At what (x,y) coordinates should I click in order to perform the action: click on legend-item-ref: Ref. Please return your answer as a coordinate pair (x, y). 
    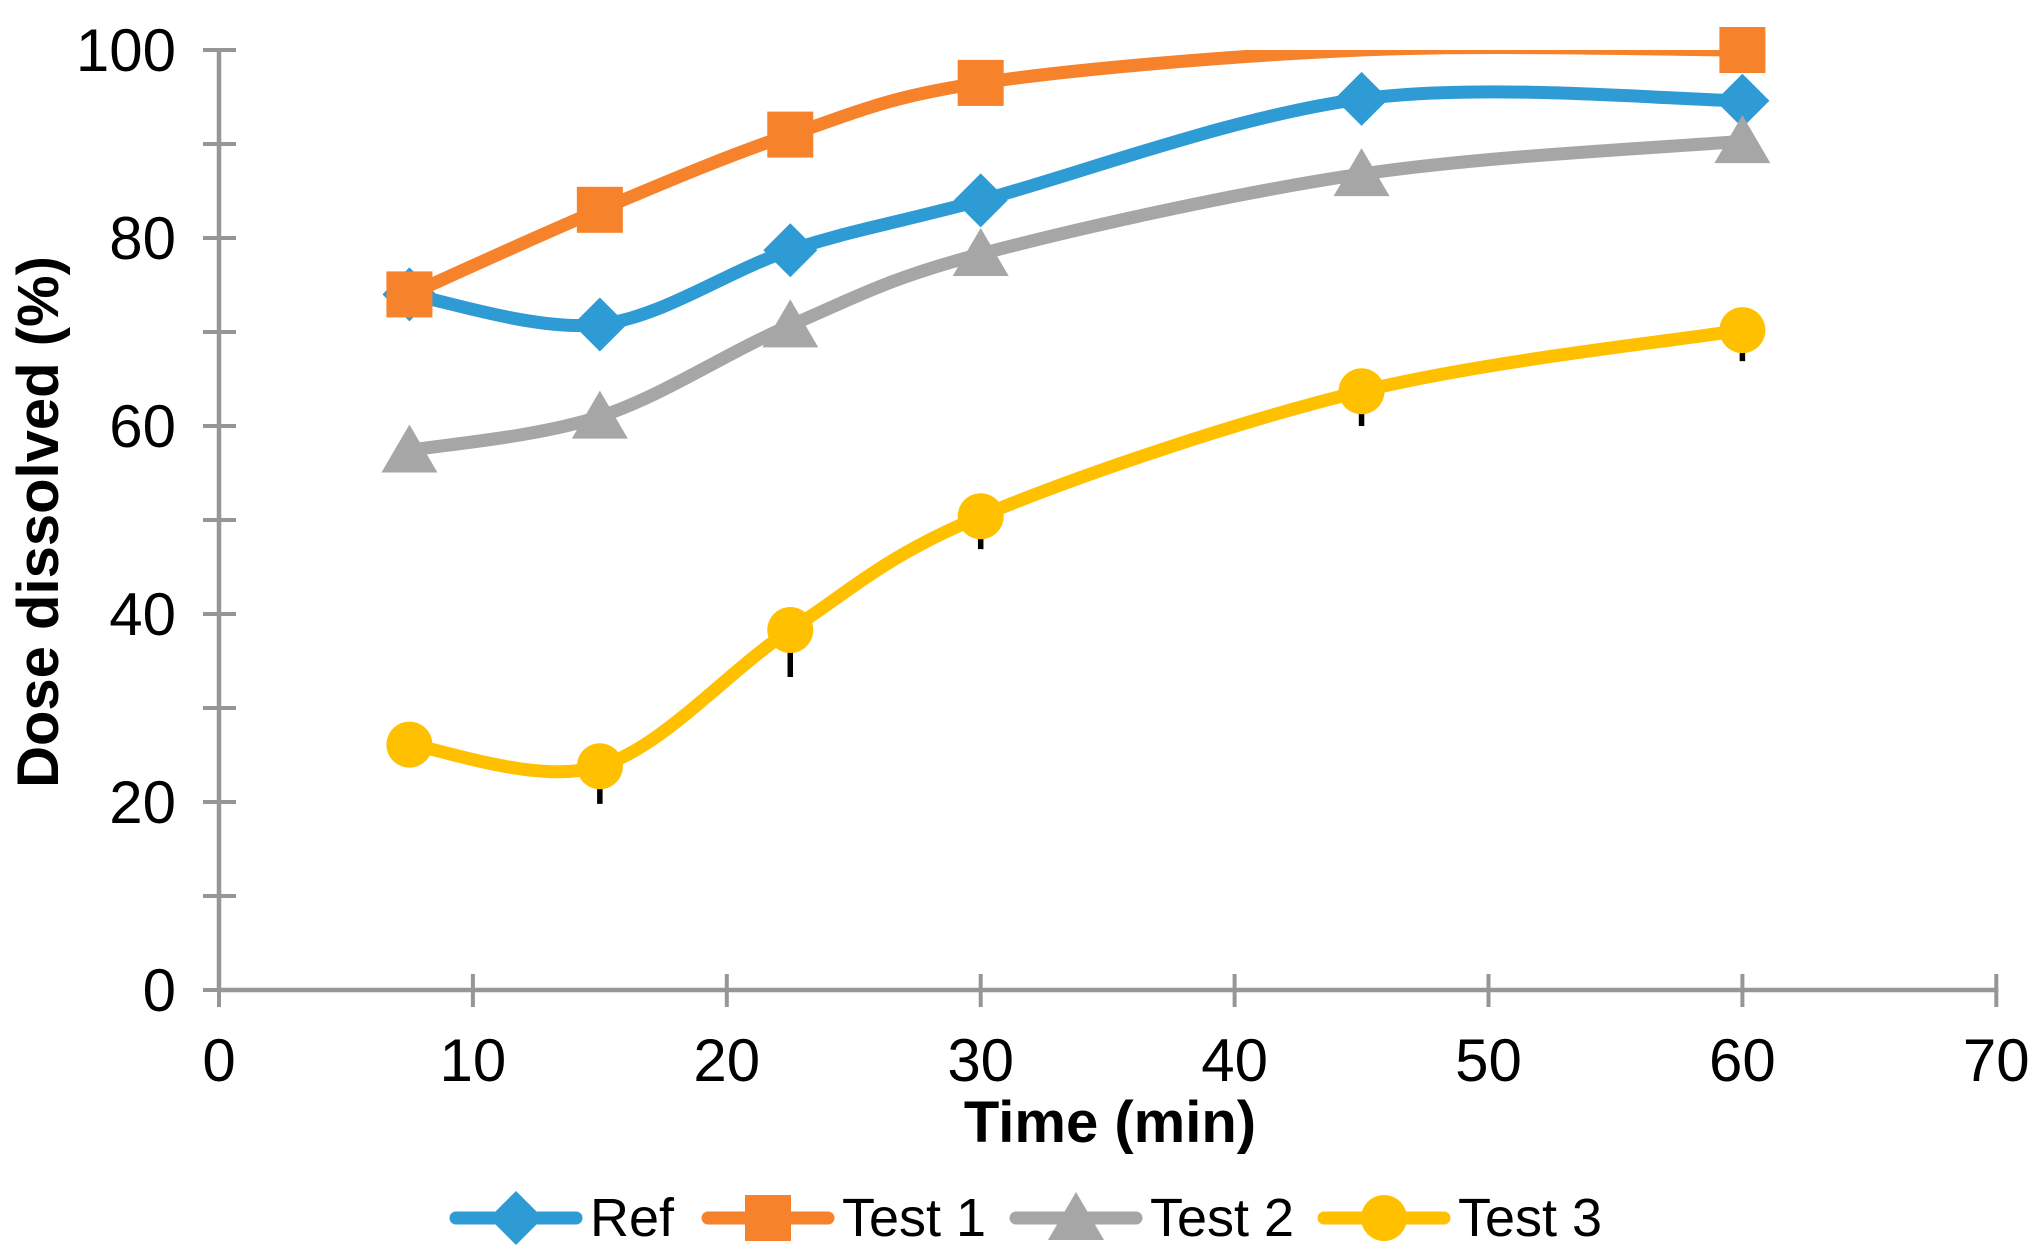
    Looking at the image, I should click on (562, 1218).